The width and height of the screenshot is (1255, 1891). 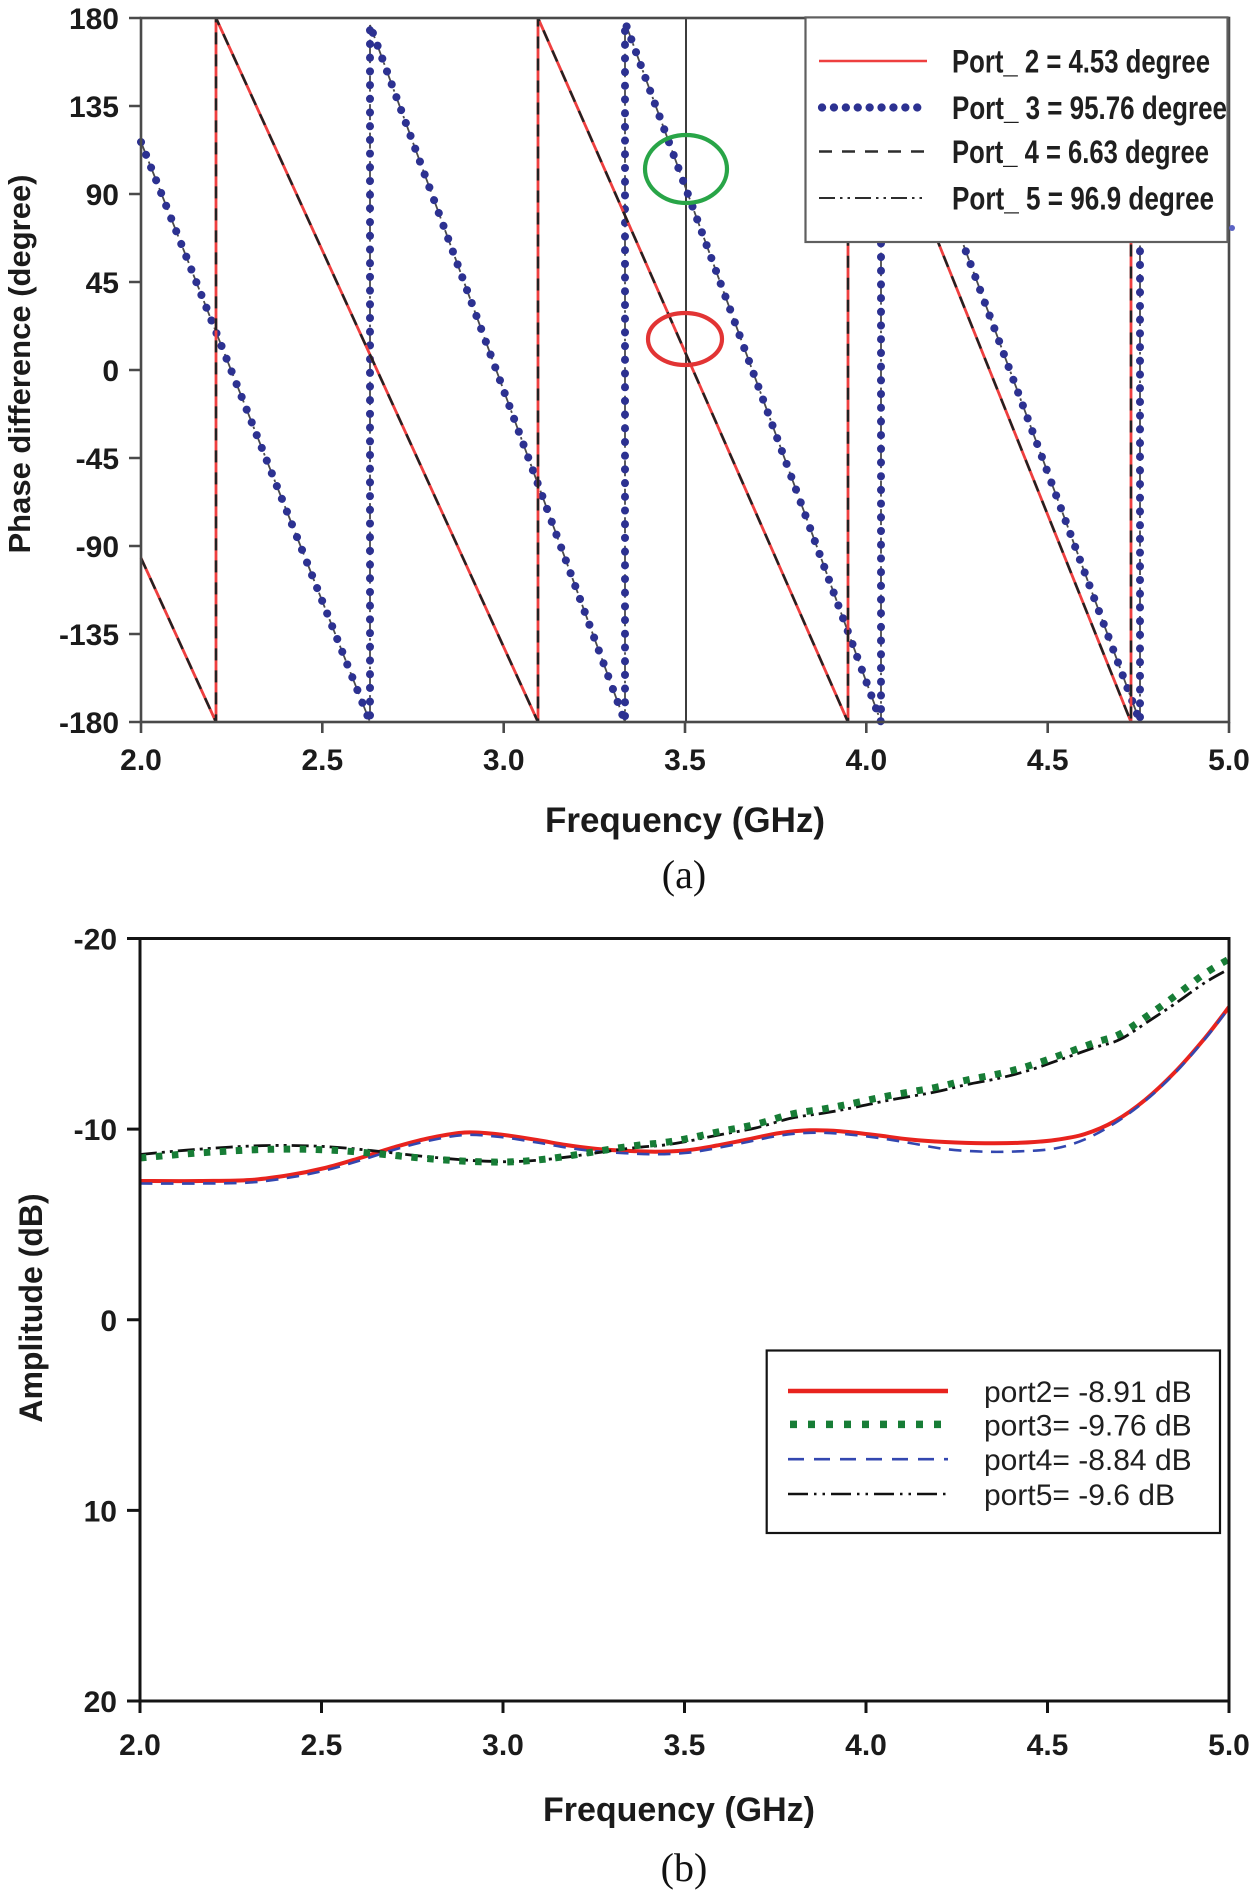 I want to click on svg-text: Port_ 3 = 95.76 degree, so click(x=1089, y=108).